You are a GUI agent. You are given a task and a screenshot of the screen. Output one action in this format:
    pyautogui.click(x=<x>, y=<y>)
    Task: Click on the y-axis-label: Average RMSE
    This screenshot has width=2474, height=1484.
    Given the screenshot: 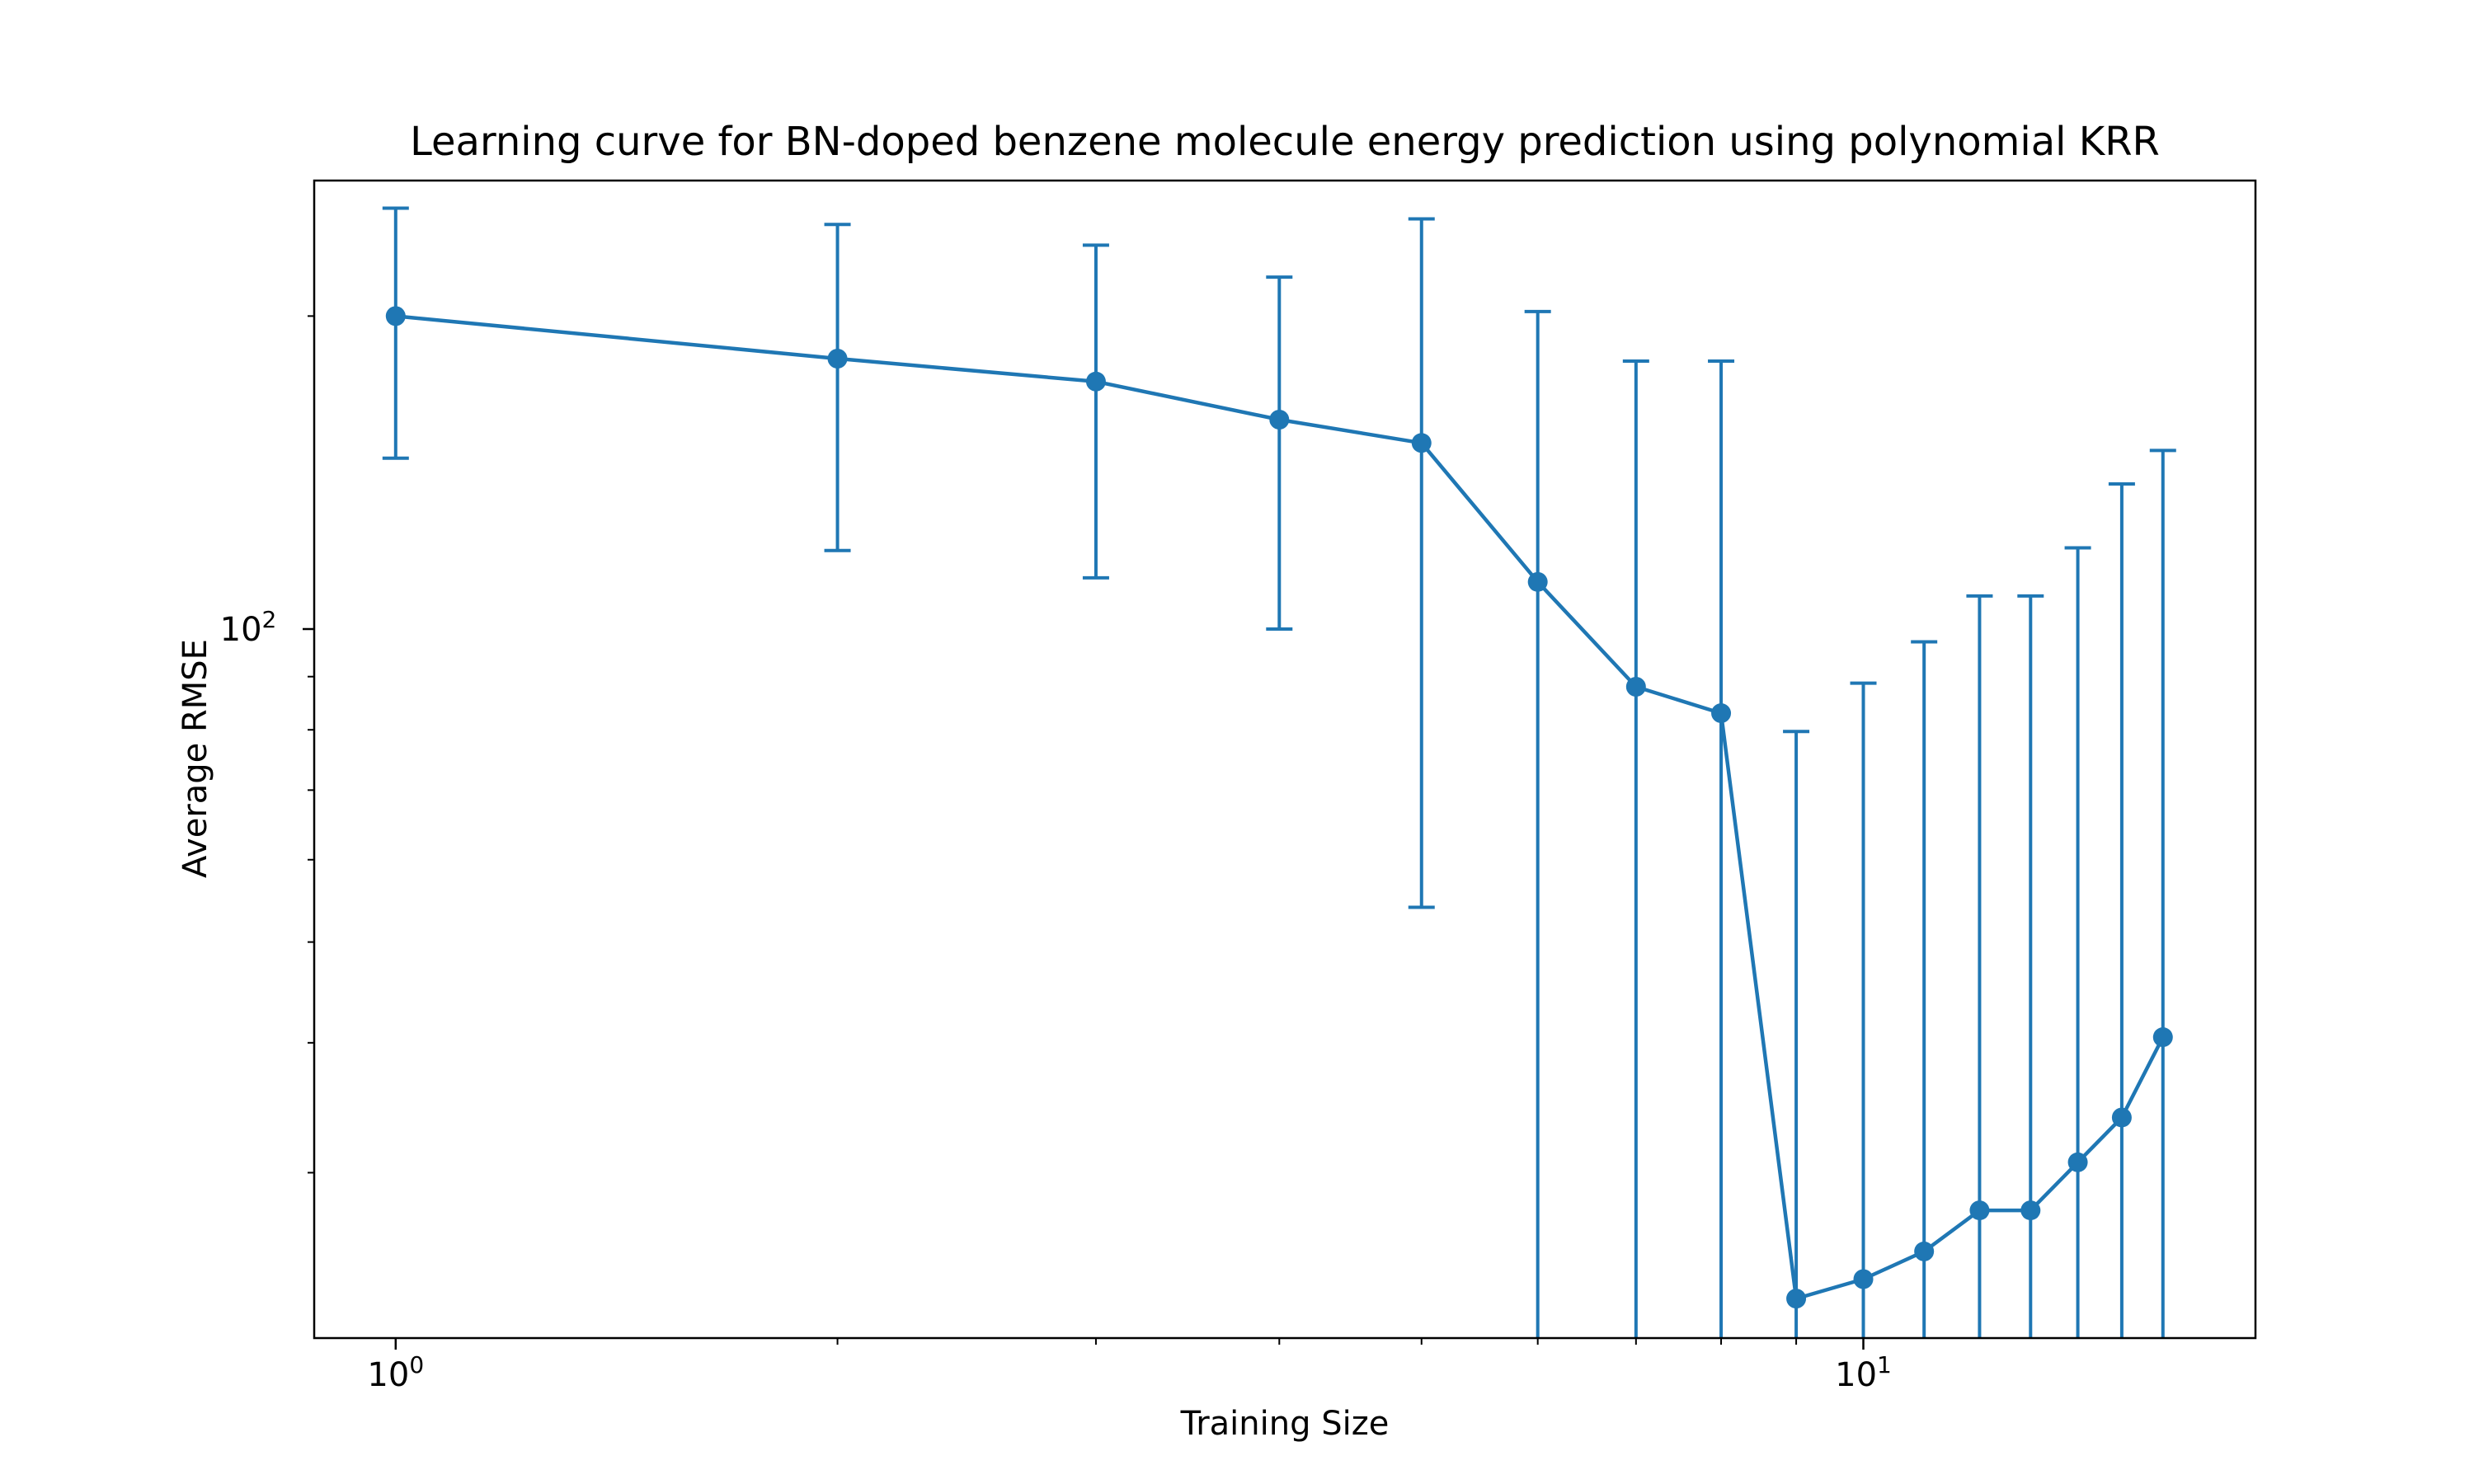 What is the action you would take?
    pyautogui.click(x=195, y=758)
    